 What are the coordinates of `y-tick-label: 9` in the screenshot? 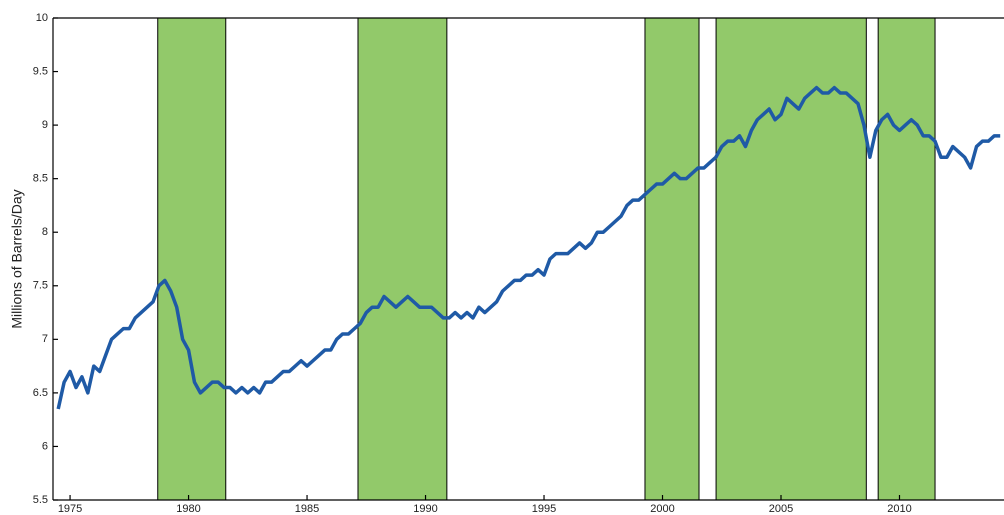 It's located at (45, 125).